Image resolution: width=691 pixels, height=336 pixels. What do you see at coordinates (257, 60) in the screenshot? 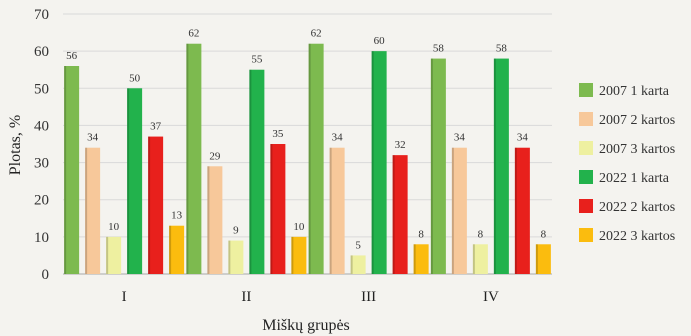
I see `data-label: 55` at bounding box center [257, 60].